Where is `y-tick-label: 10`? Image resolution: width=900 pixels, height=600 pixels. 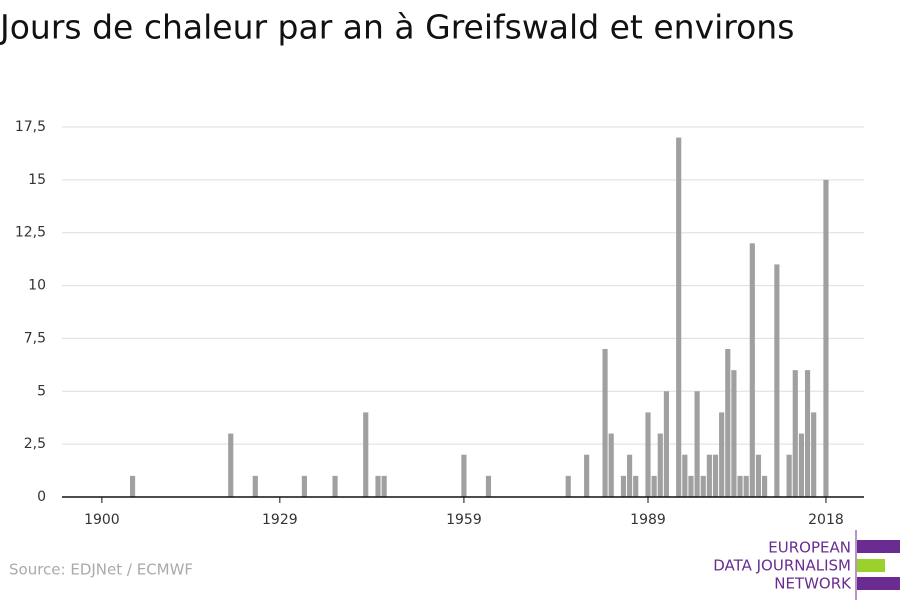 y-tick-label: 10 is located at coordinates (37, 286).